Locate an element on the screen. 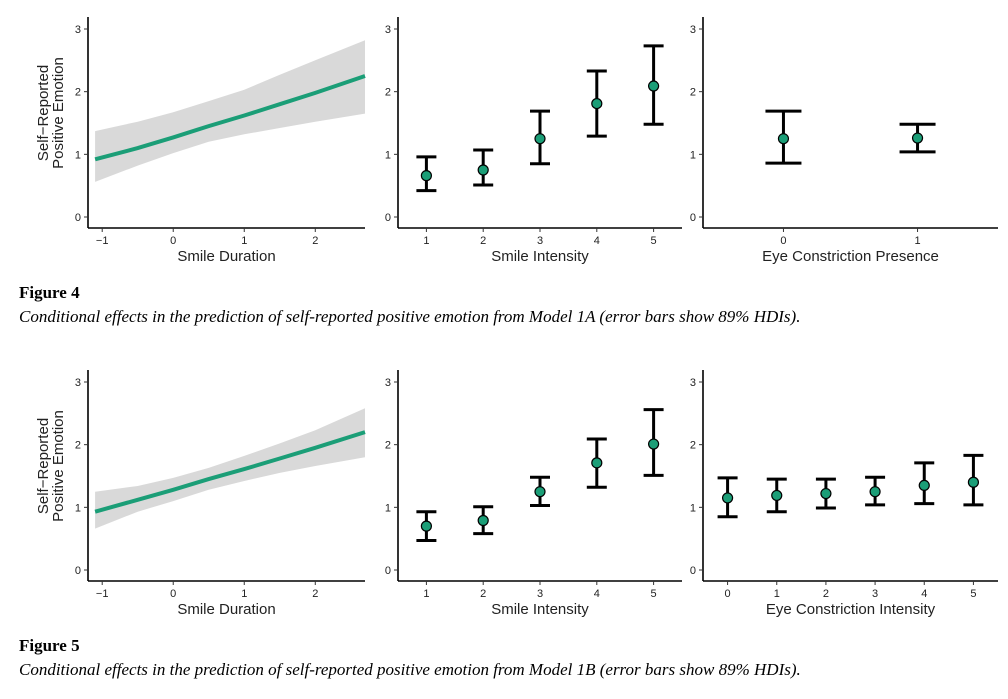 This screenshot has width=1008, height=699. x-axis-label: Eye Constriction Intensity is located at coordinates (851, 609).